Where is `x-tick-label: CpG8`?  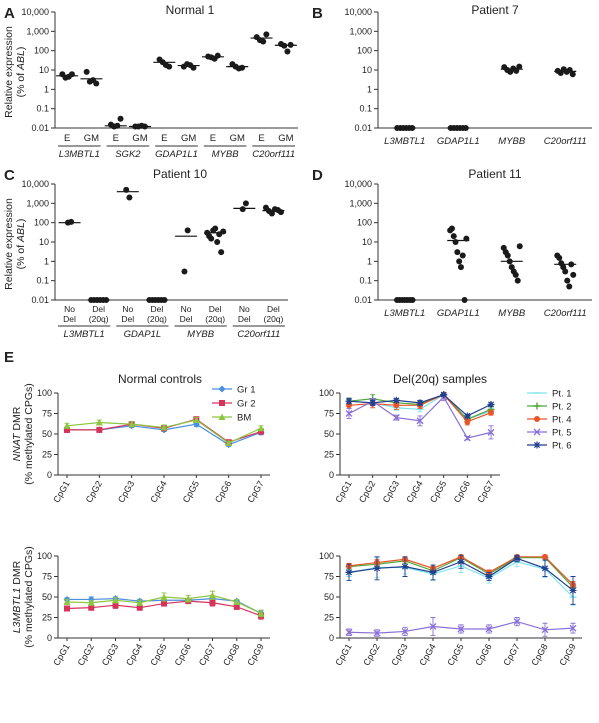 x-tick-label: CpG8 is located at coordinates (231, 654).